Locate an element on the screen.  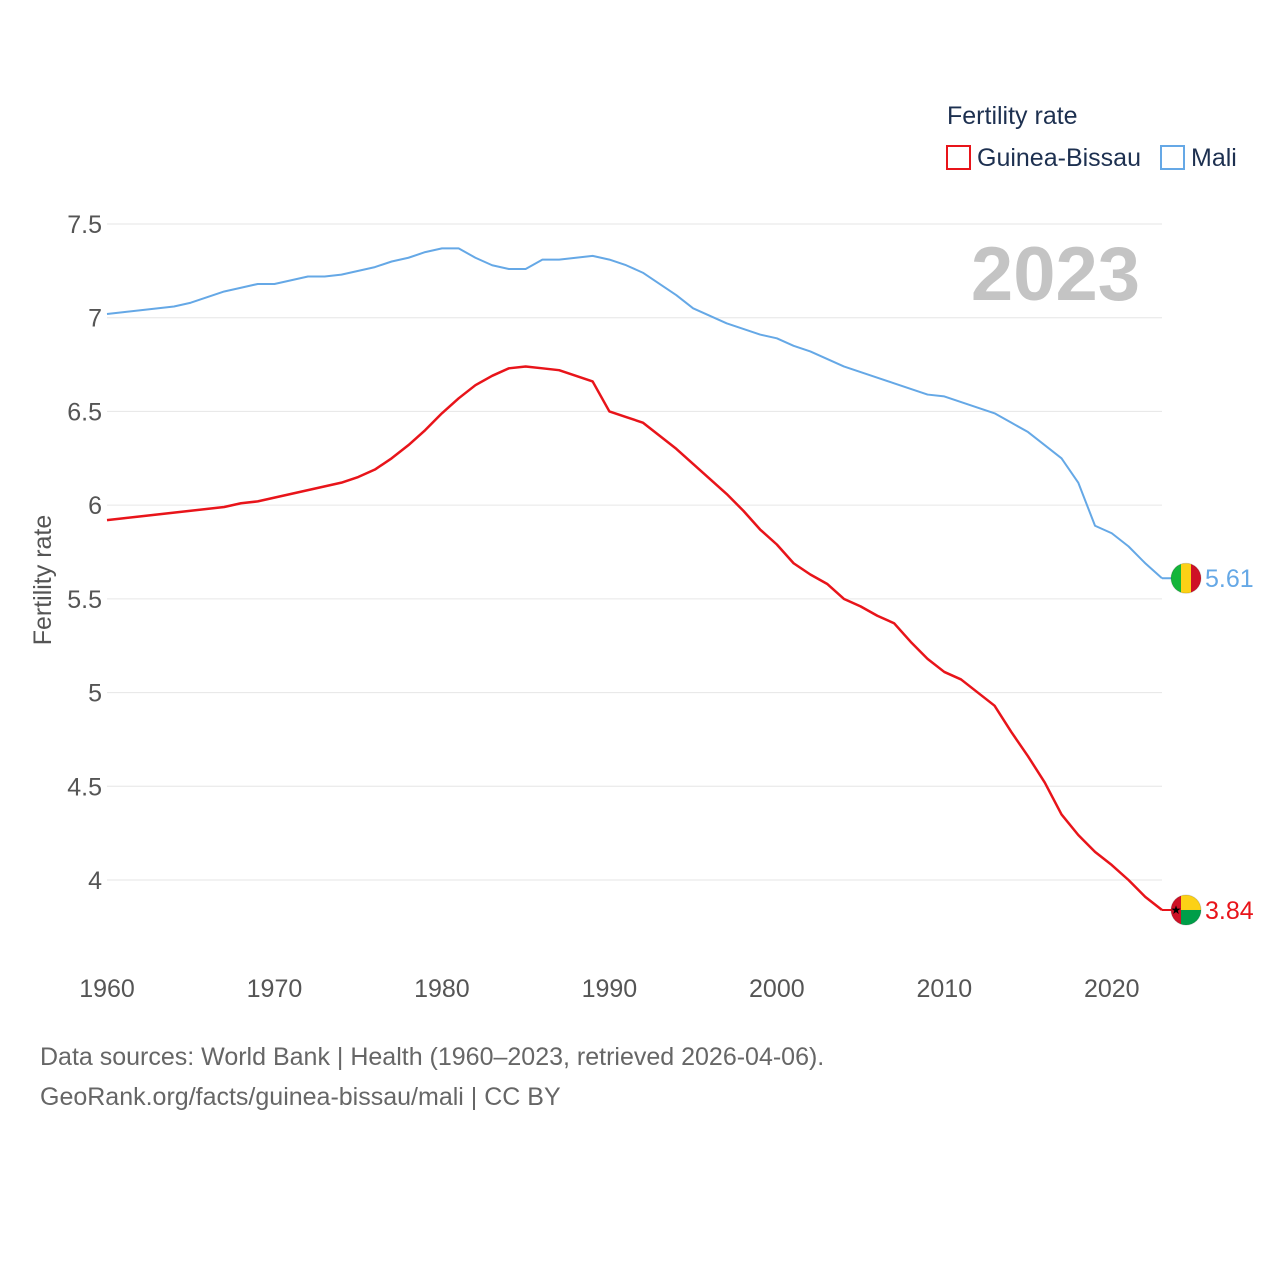
legend-item-label: Mali is located at coordinates (1214, 158).